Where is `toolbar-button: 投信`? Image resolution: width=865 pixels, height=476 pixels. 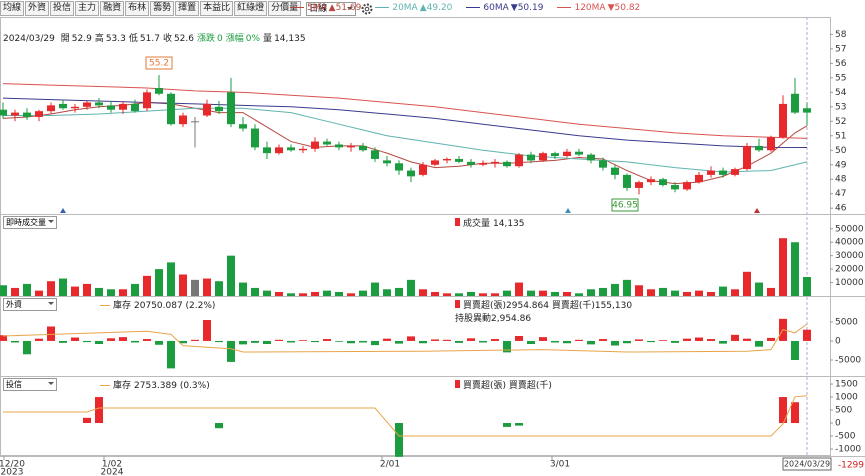 toolbar-button: 投信 is located at coordinates (62, 8).